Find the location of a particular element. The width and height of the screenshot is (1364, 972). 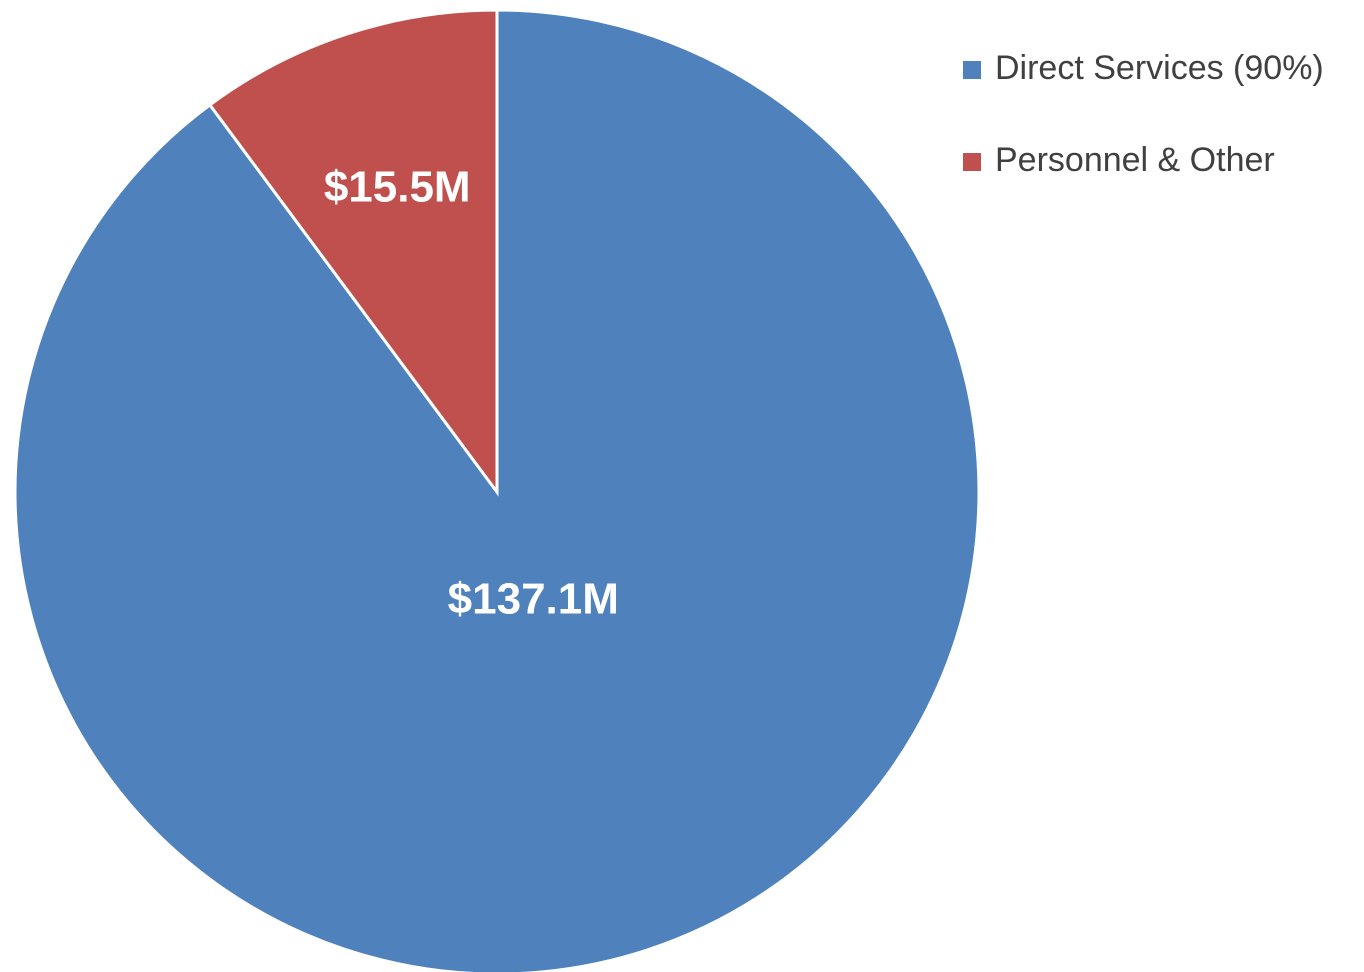

legend-label: Personnel & Other is located at coordinates (1135, 160).